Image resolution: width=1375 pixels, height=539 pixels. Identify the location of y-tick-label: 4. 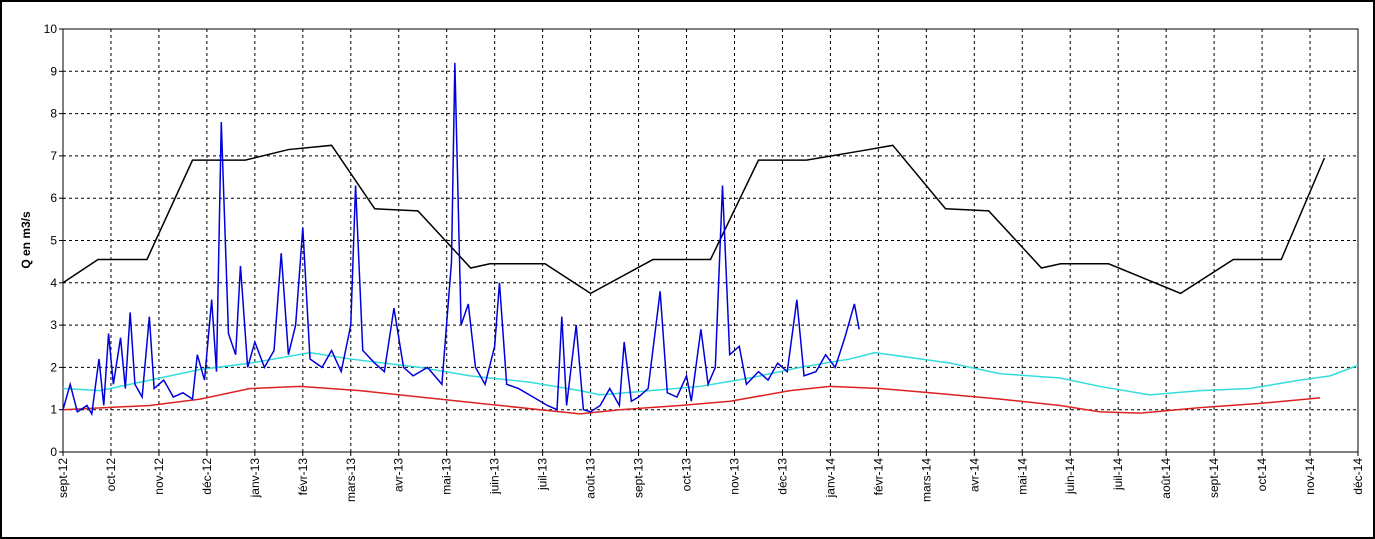
(53, 283).